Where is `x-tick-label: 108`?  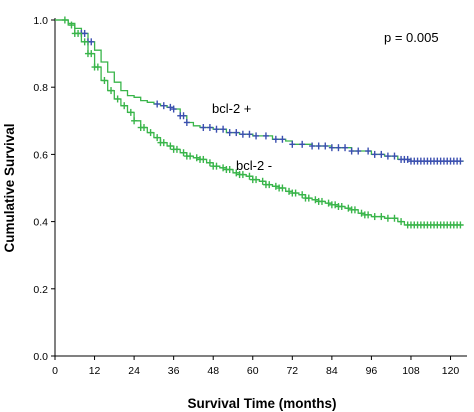
x-tick-label: 108 is located at coordinates (411, 371).